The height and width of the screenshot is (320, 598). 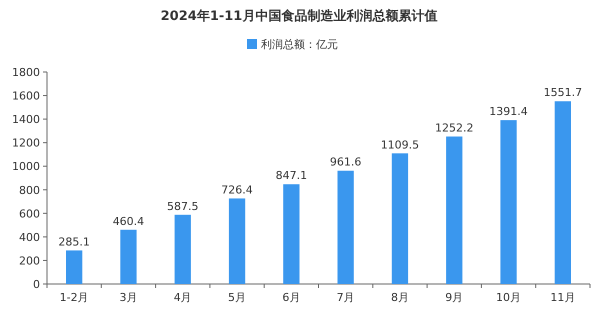 What do you see at coordinates (26, 167) in the screenshot?
I see `y-tick-label: 1000` at bounding box center [26, 167].